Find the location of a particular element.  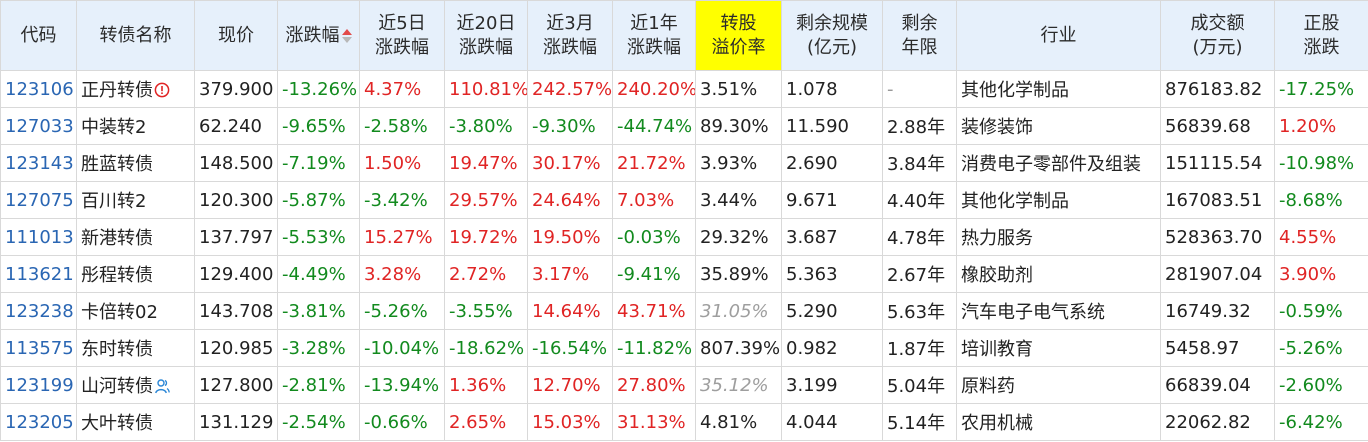

cell-change: -2.81% is located at coordinates (318, 385).